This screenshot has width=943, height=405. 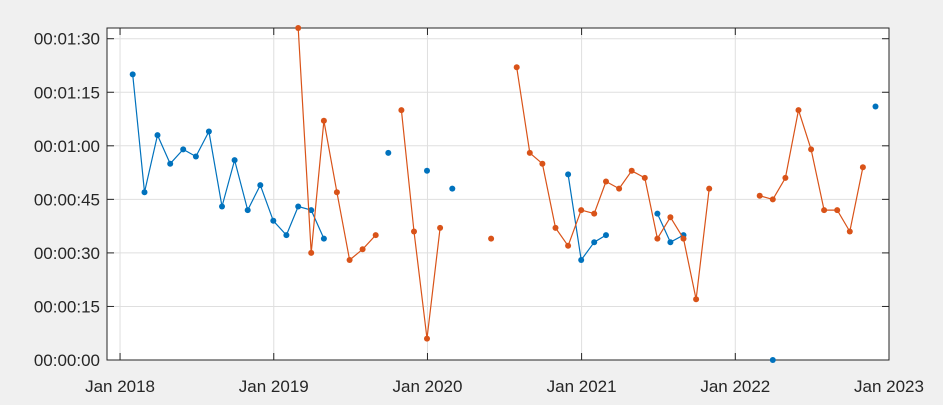 What do you see at coordinates (120, 386) in the screenshot?
I see `x-tick-label: Jan 2018` at bounding box center [120, 386].